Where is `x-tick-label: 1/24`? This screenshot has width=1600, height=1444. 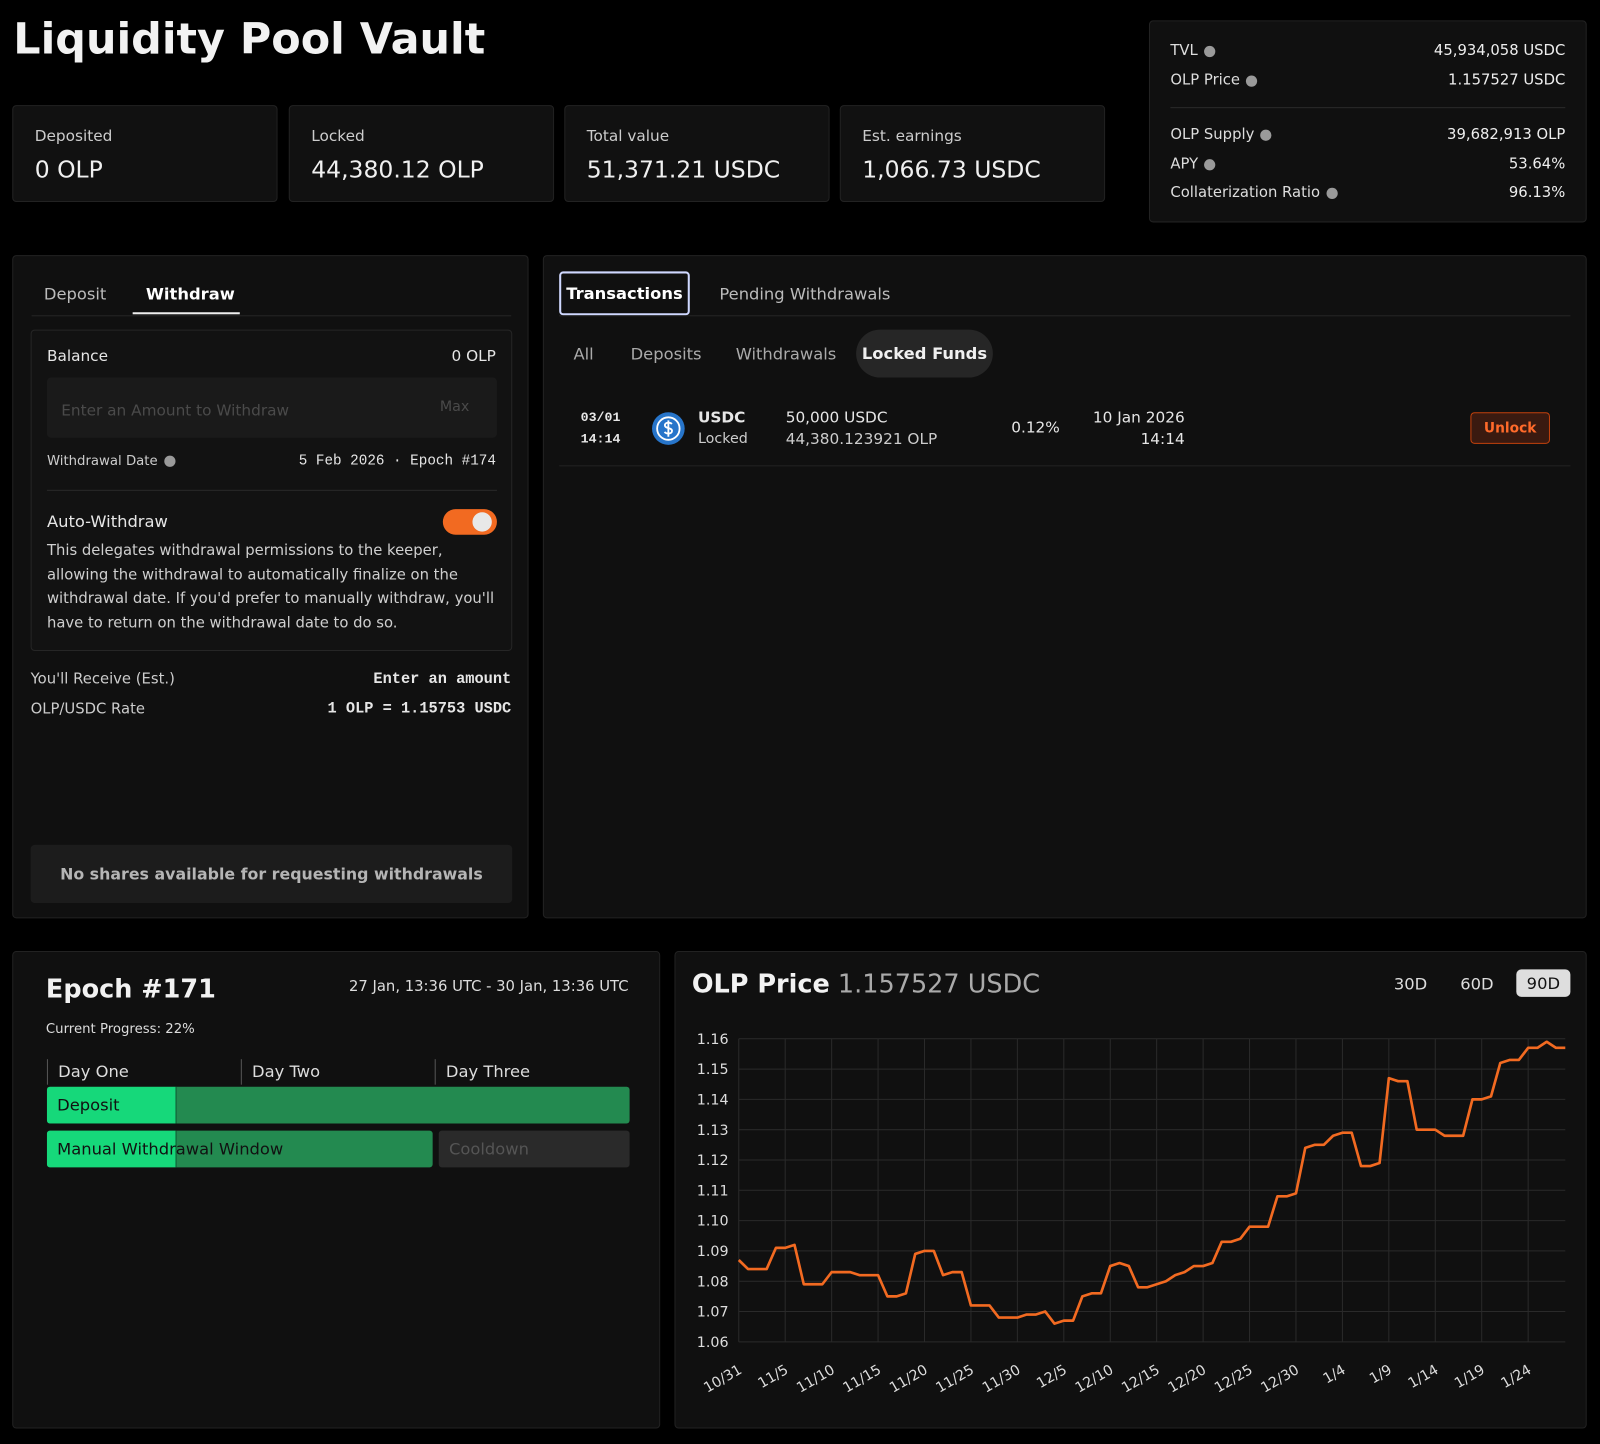
x-tick-label: 1/24 is located at coordinates (1516, 1377).